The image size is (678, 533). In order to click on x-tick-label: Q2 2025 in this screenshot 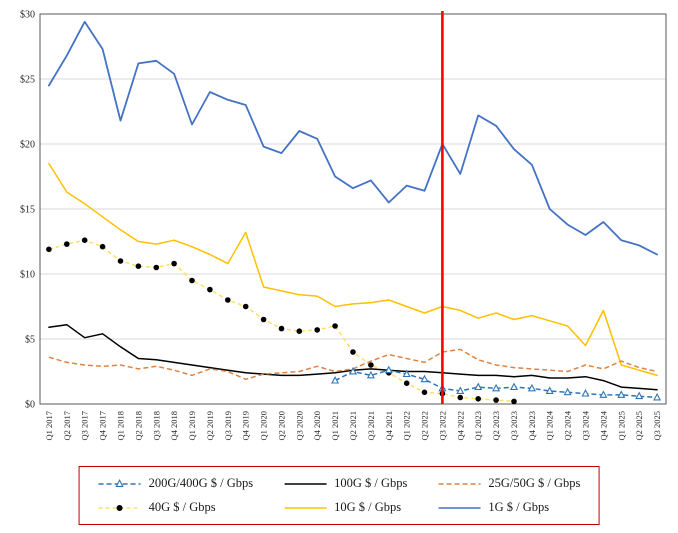, I will do `click(639, 426)`.